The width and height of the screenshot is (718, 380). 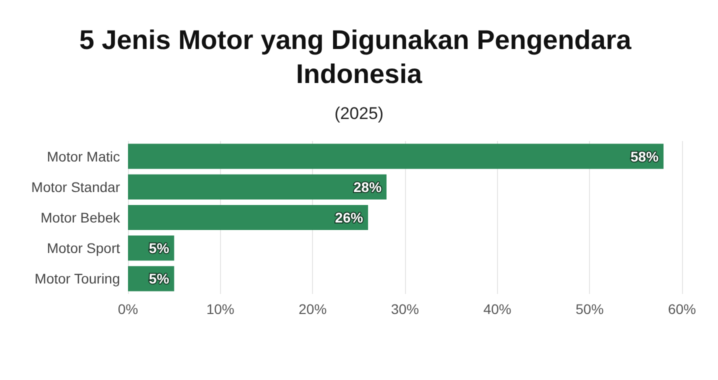 What do you see at coordinates (682, 309) in the screenshot?
I see `x-tick-label: 60%` at bounding box center [682, 309].